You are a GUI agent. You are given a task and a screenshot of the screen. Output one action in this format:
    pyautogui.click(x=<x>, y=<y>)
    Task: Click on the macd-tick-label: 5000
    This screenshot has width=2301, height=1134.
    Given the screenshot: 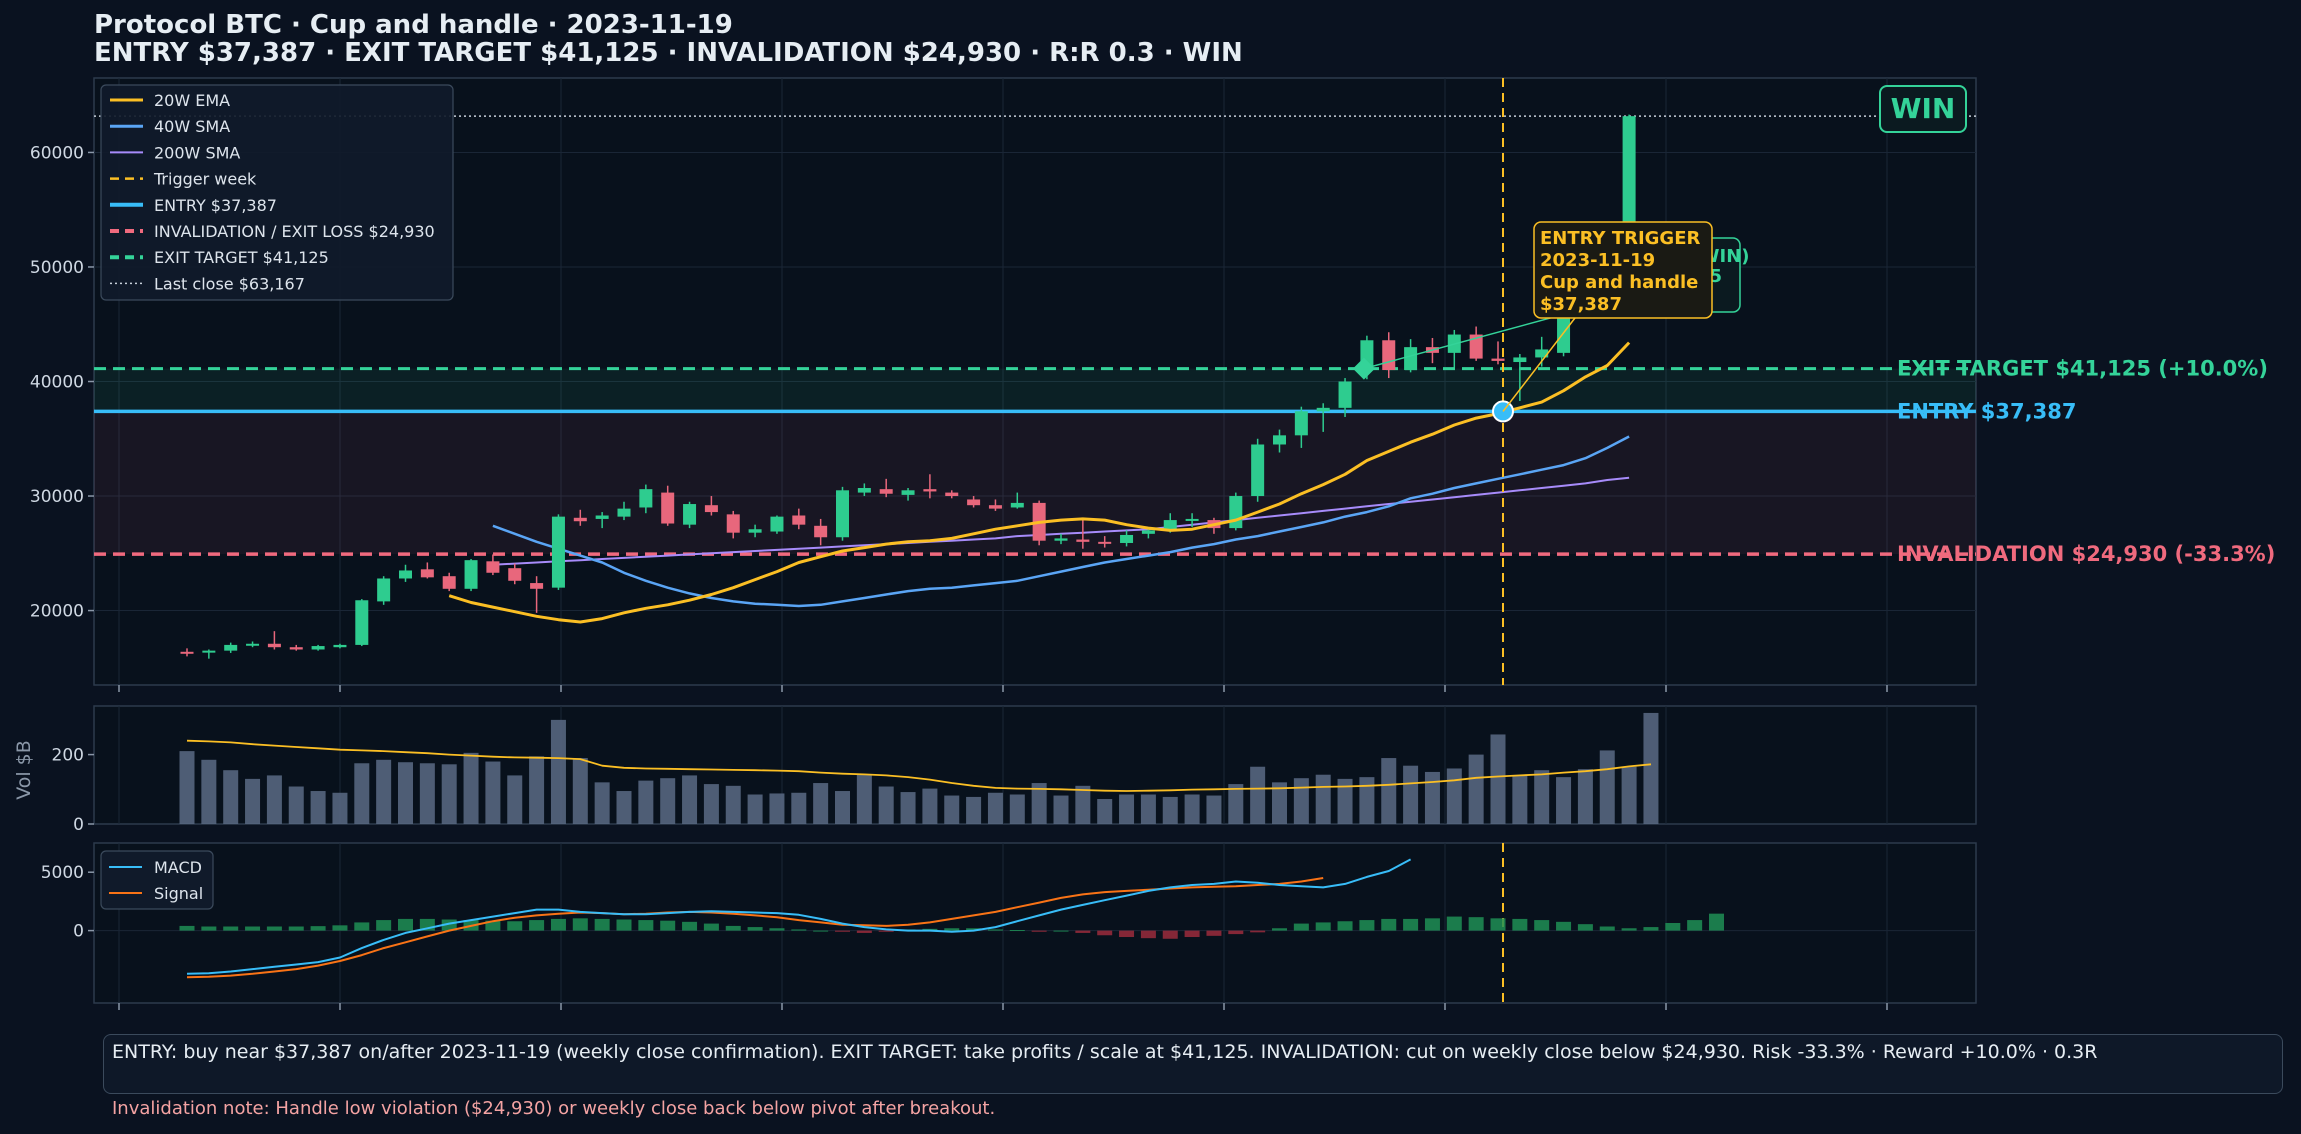 What is the action you would take?
    pyautogui.click(x=62, y=873)
    